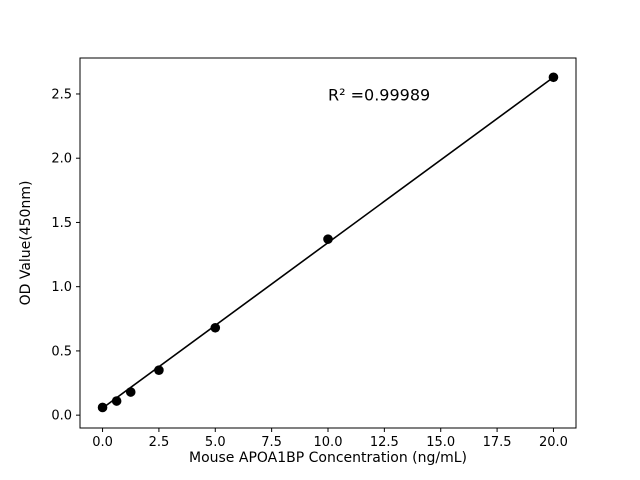  I want to click on x-tick-label: 0.0, so click(102, 442).